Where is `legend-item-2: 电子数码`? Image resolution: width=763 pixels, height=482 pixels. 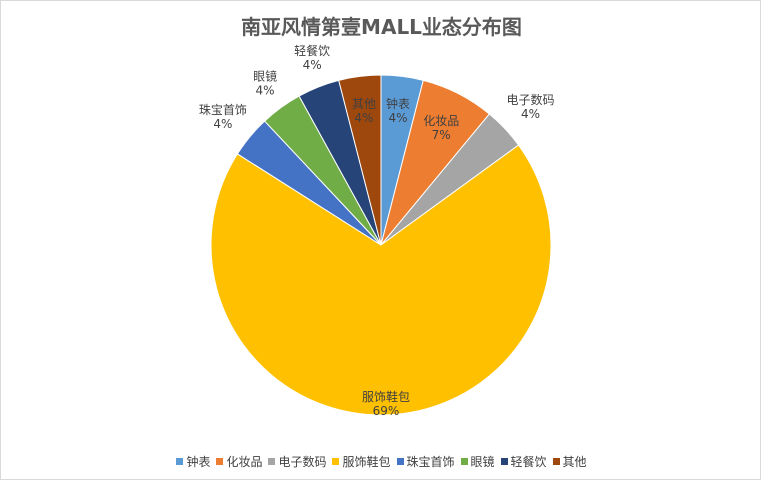 legend-item-2: 电子数码 is located at coordinates (297, 461).